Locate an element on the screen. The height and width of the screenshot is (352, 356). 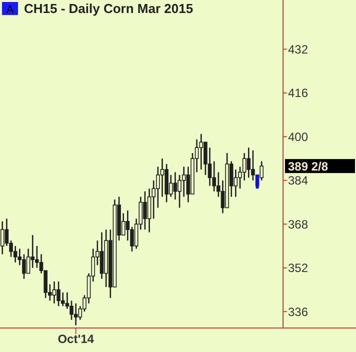
y-tick-label: 352 is located at coordinates (298, 268).